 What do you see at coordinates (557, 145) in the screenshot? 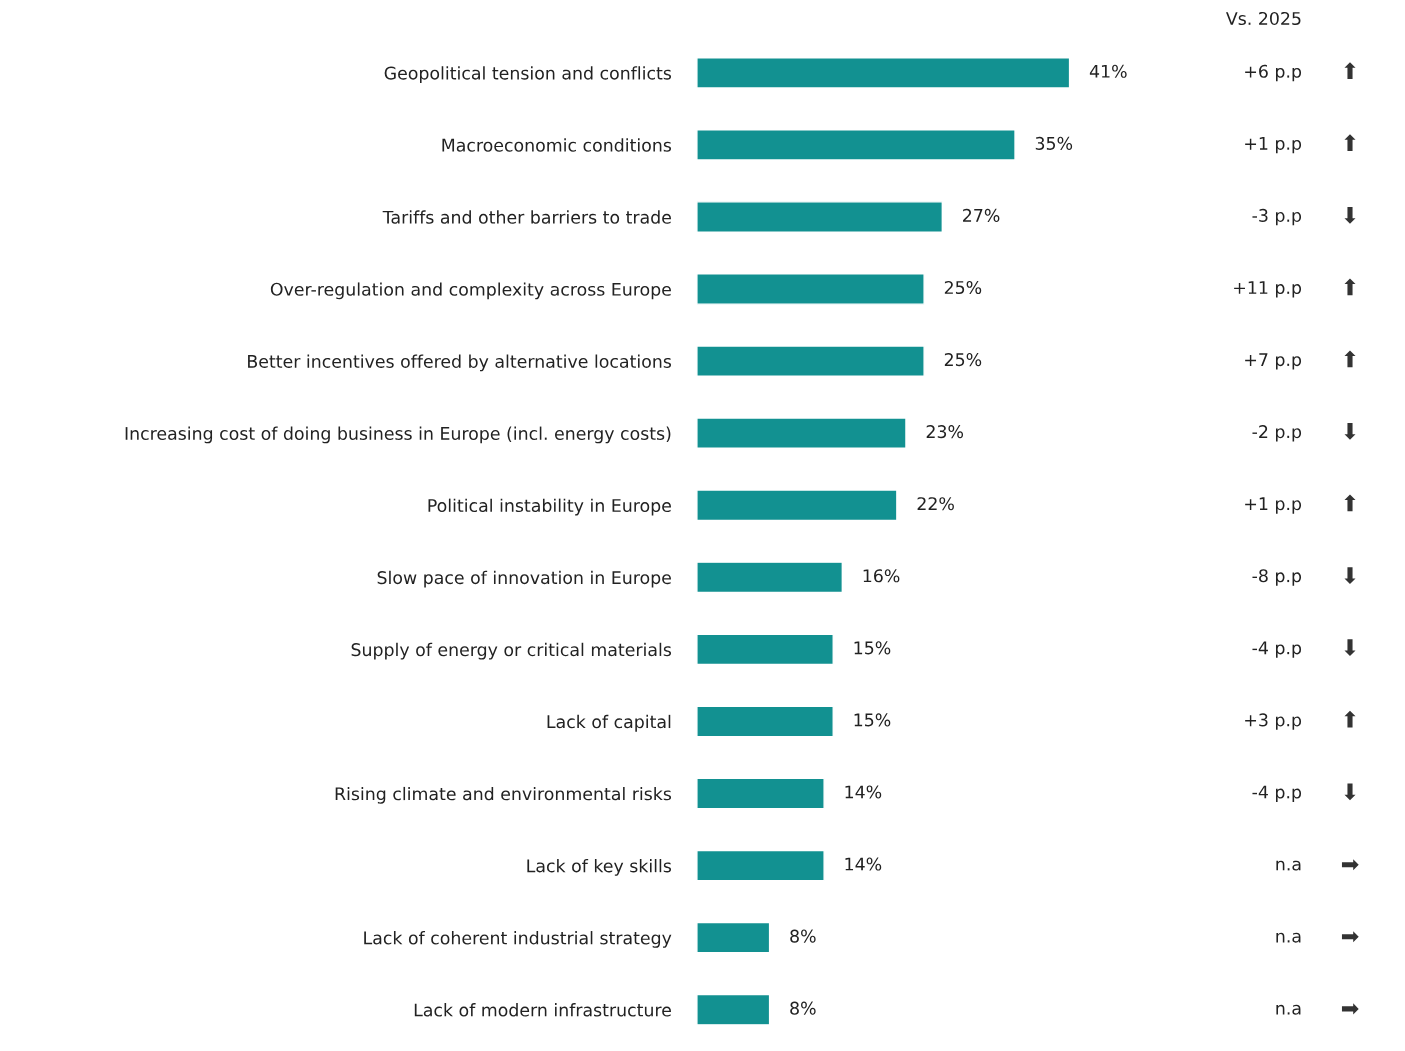
I see `y-tick-label: Macroeconomic conditions` at bounding box center [557, 145].